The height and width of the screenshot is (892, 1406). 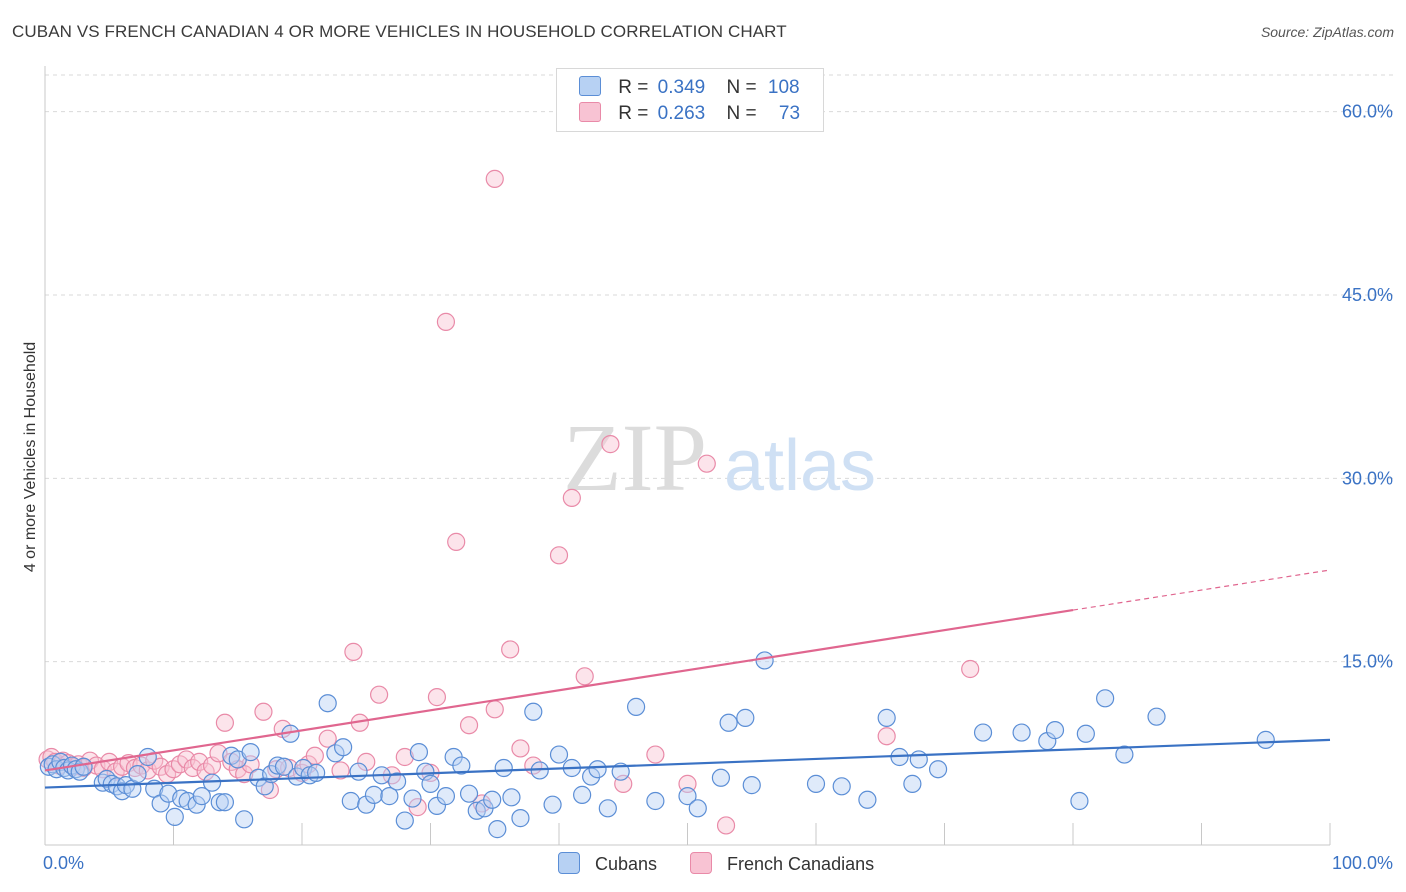 What do you see at coordinates (801, 864) in the screenshot?
I see `french-legend-label: French Canadians` at bounding box center [801, 864].